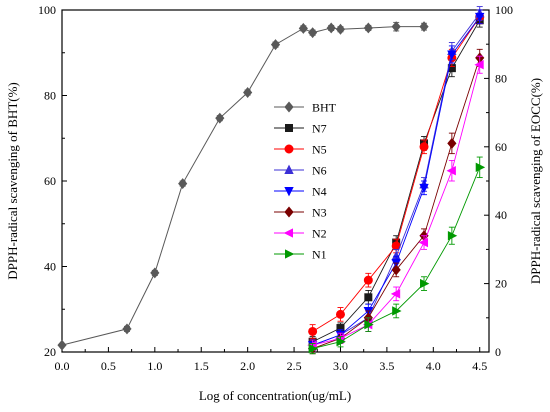 This screenshot has width=550, height=412. I want to click on x-tick-label: 2.5, so click(294, 366).